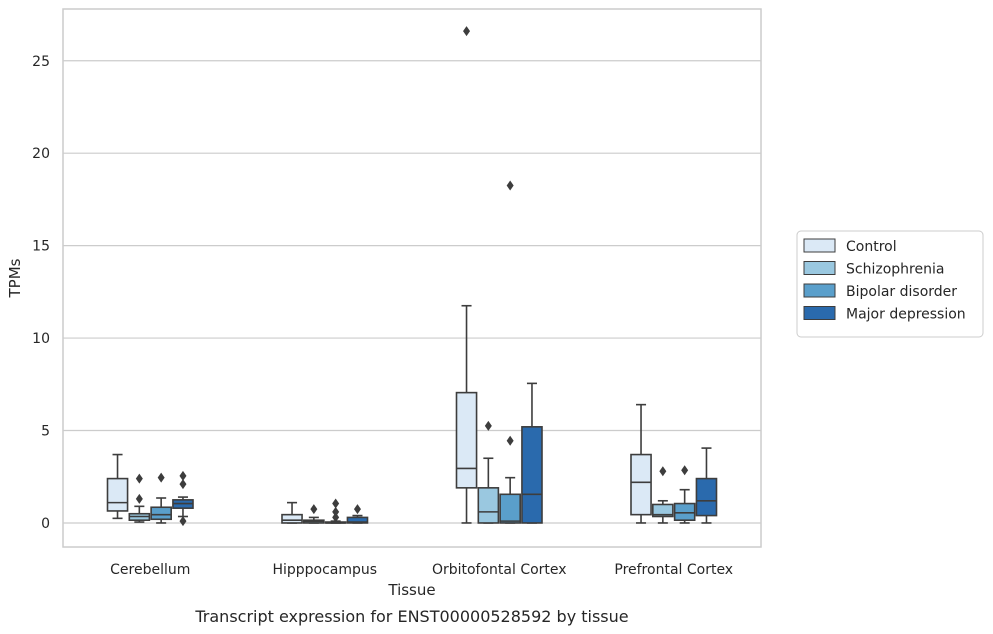  What do you see at coordinates (673, 570) in the screenshot?
I see `x-tick-label: Prefrontal Cortex` at bounding box center [673, 570].